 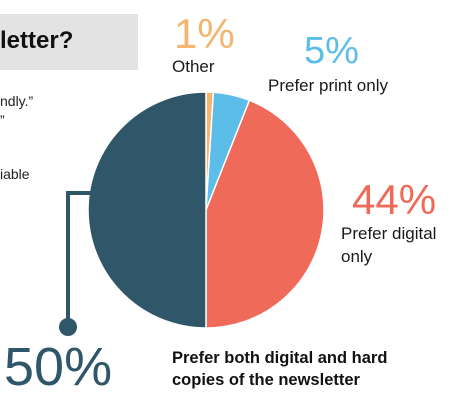 I want to click on slice-digital-only, so click(x=265, y=214).